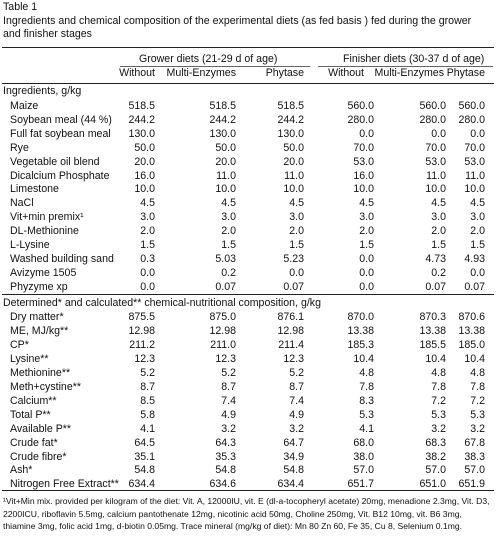 The width and height of the screenshot is (496, 551). I want to click on table-cell: 4.73, so click(435, 258).